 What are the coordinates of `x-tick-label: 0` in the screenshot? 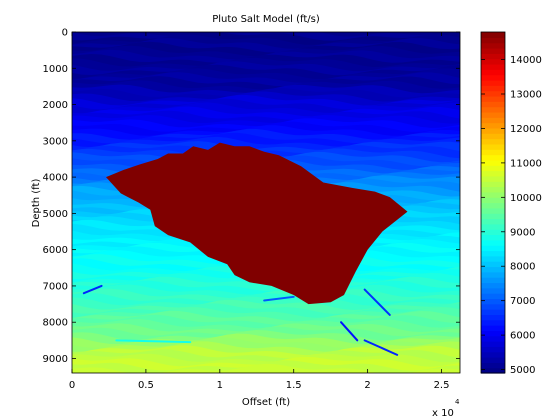 It's located at (72, 385).